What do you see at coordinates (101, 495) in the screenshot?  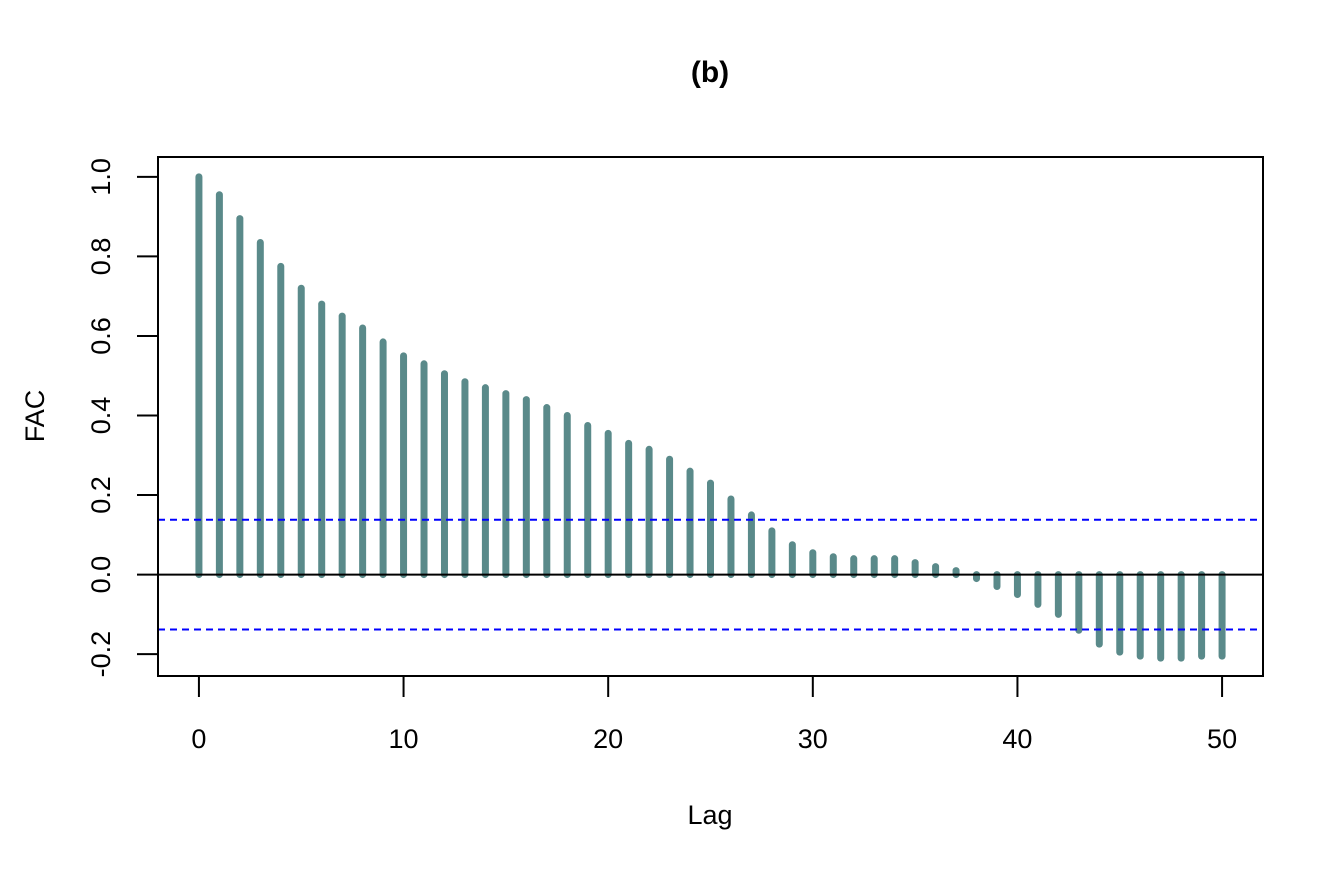 I see `y-tick-label-0.2: 0.2` at bounding box center [101, 495].